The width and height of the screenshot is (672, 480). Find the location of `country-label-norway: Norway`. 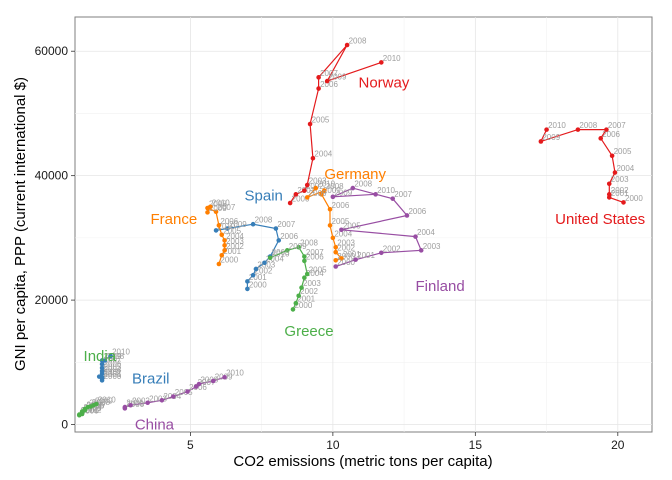

country-label-norway: Norway is located at coordinates (384, 82).